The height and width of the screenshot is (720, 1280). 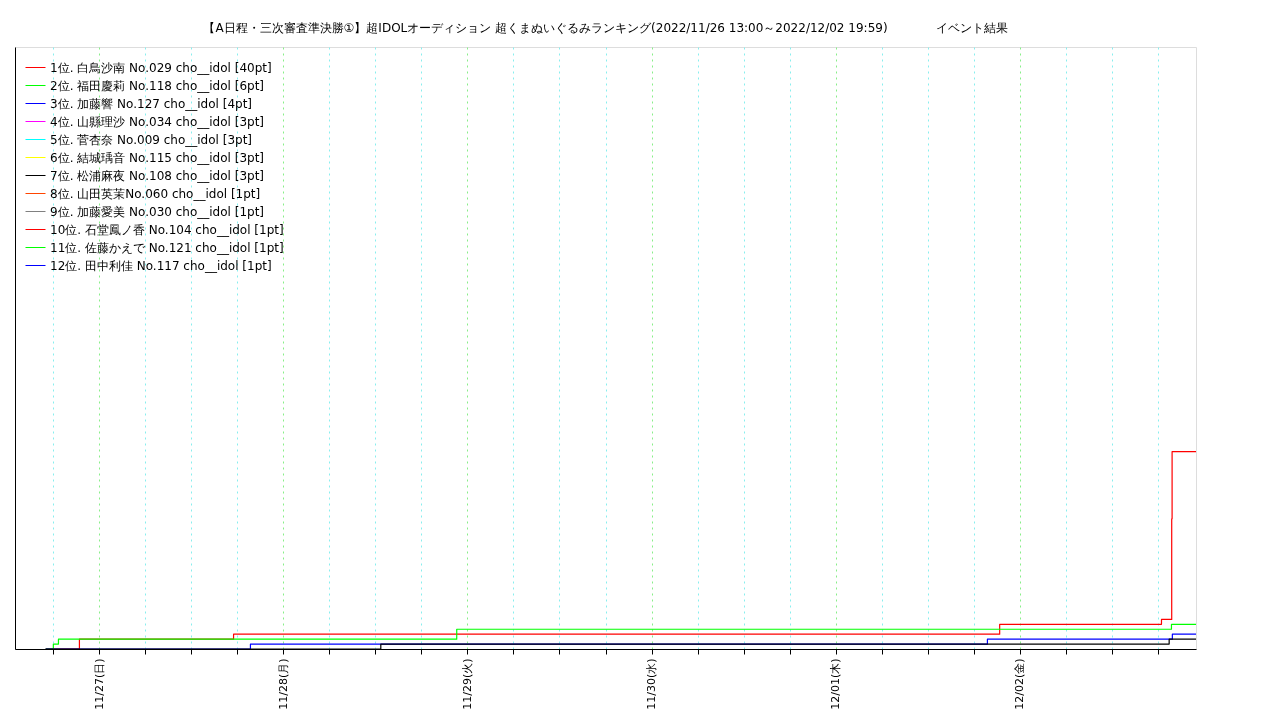 What do you see at coordinates (99, 684) in the screenshot?
I see `x-tick-label: 11/27(日)` at bounding box center [99, 684].